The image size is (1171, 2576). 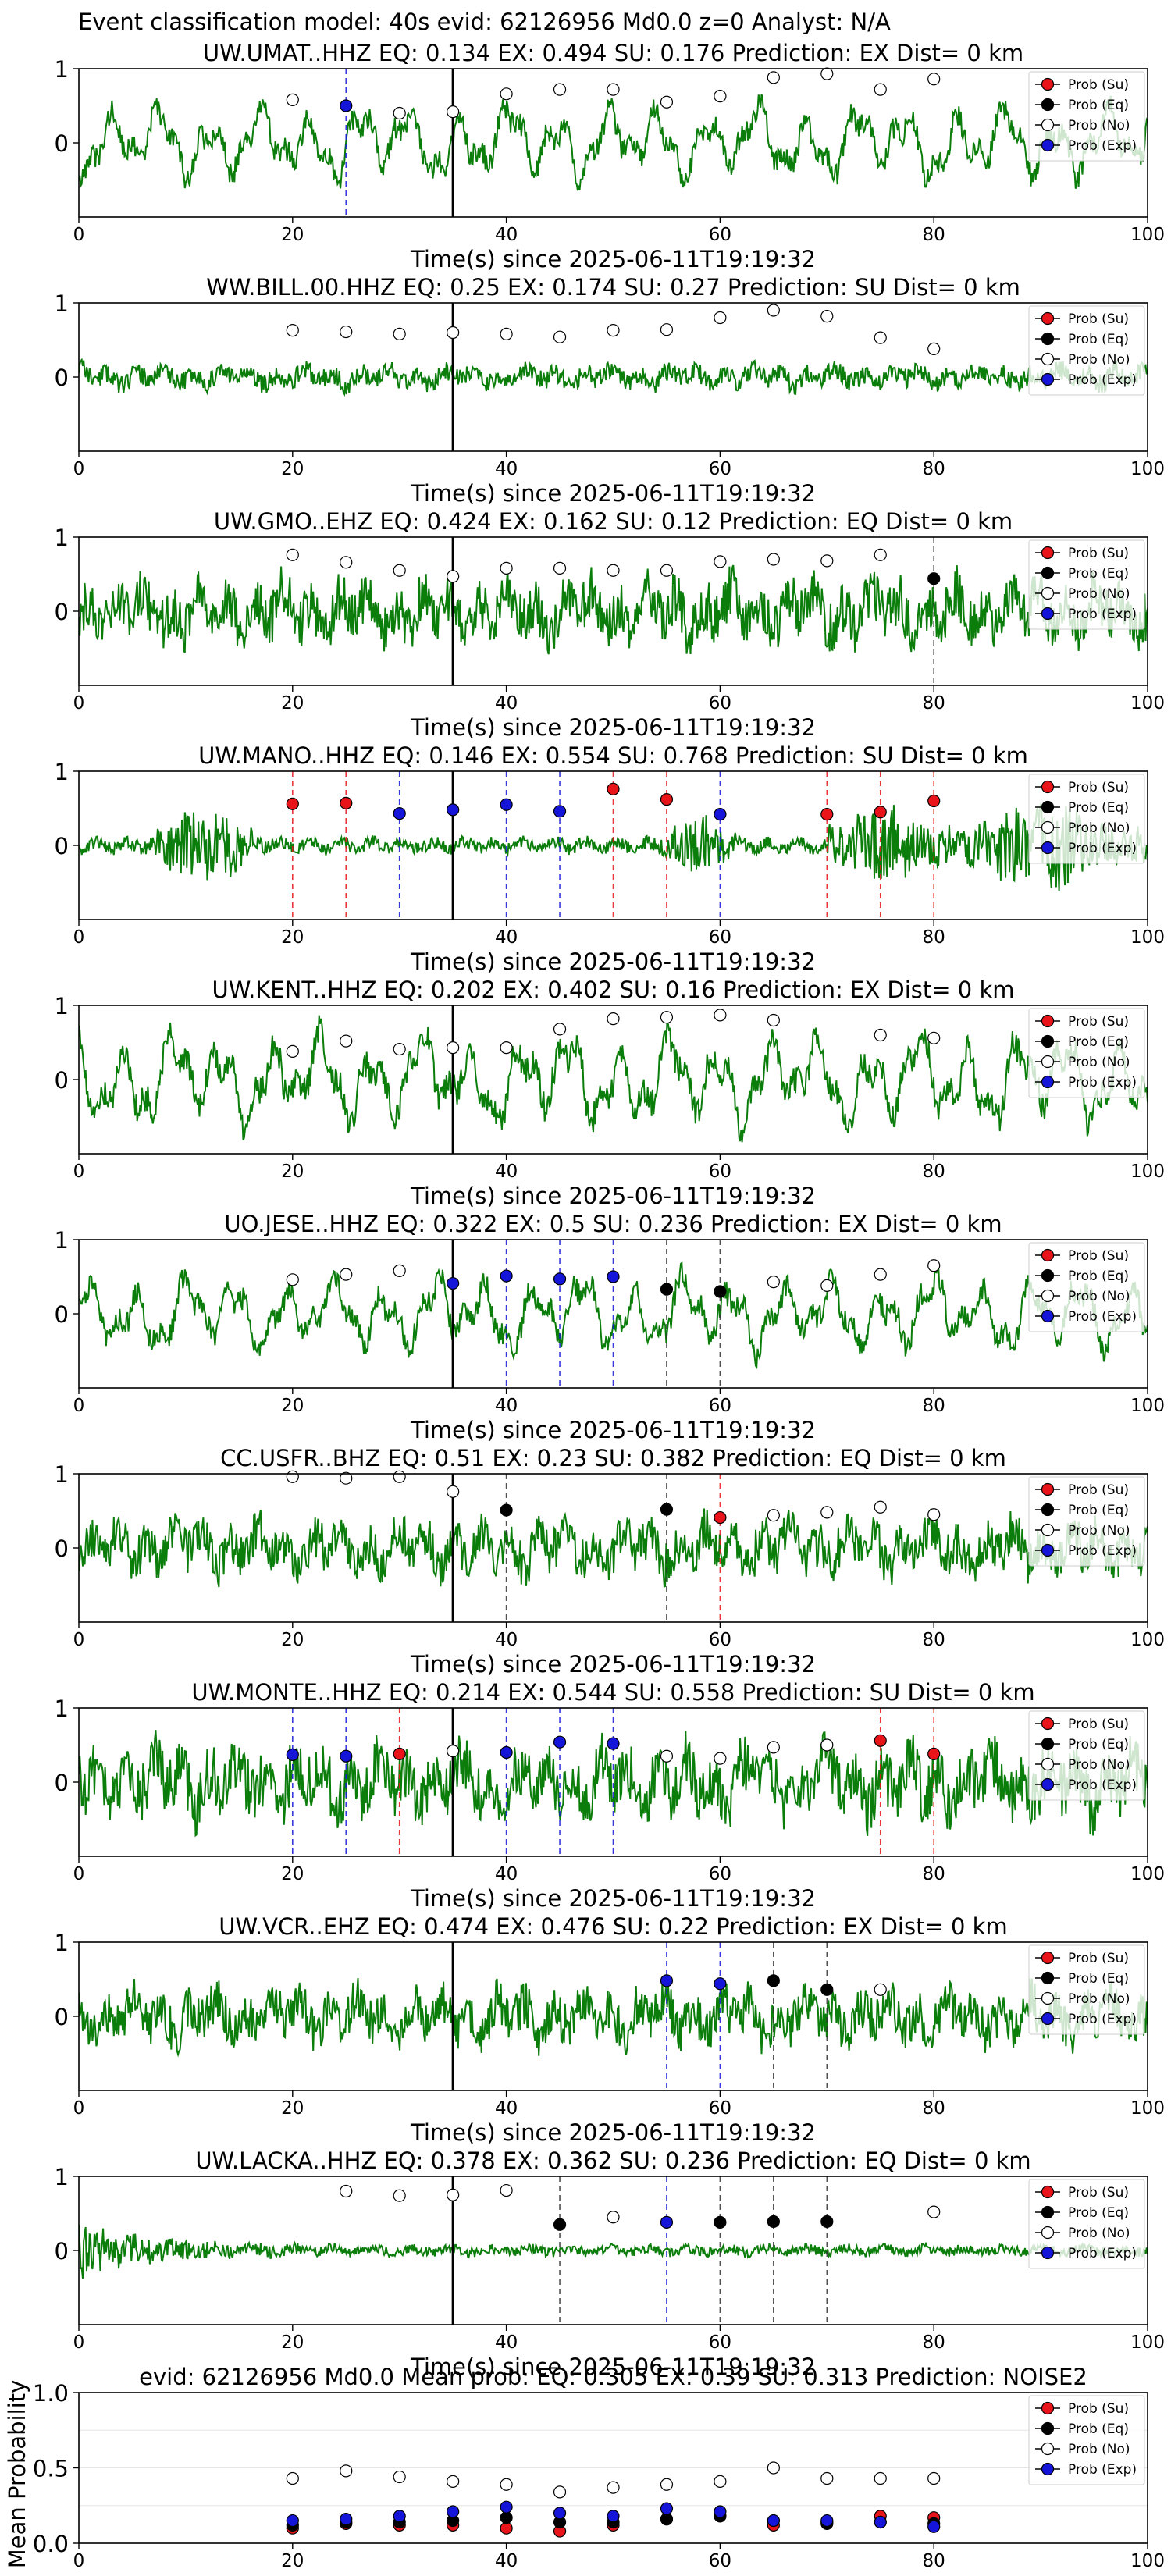 I want to click on legend-label-exp: Prob (Exp), so click(x=1102, y=2019).